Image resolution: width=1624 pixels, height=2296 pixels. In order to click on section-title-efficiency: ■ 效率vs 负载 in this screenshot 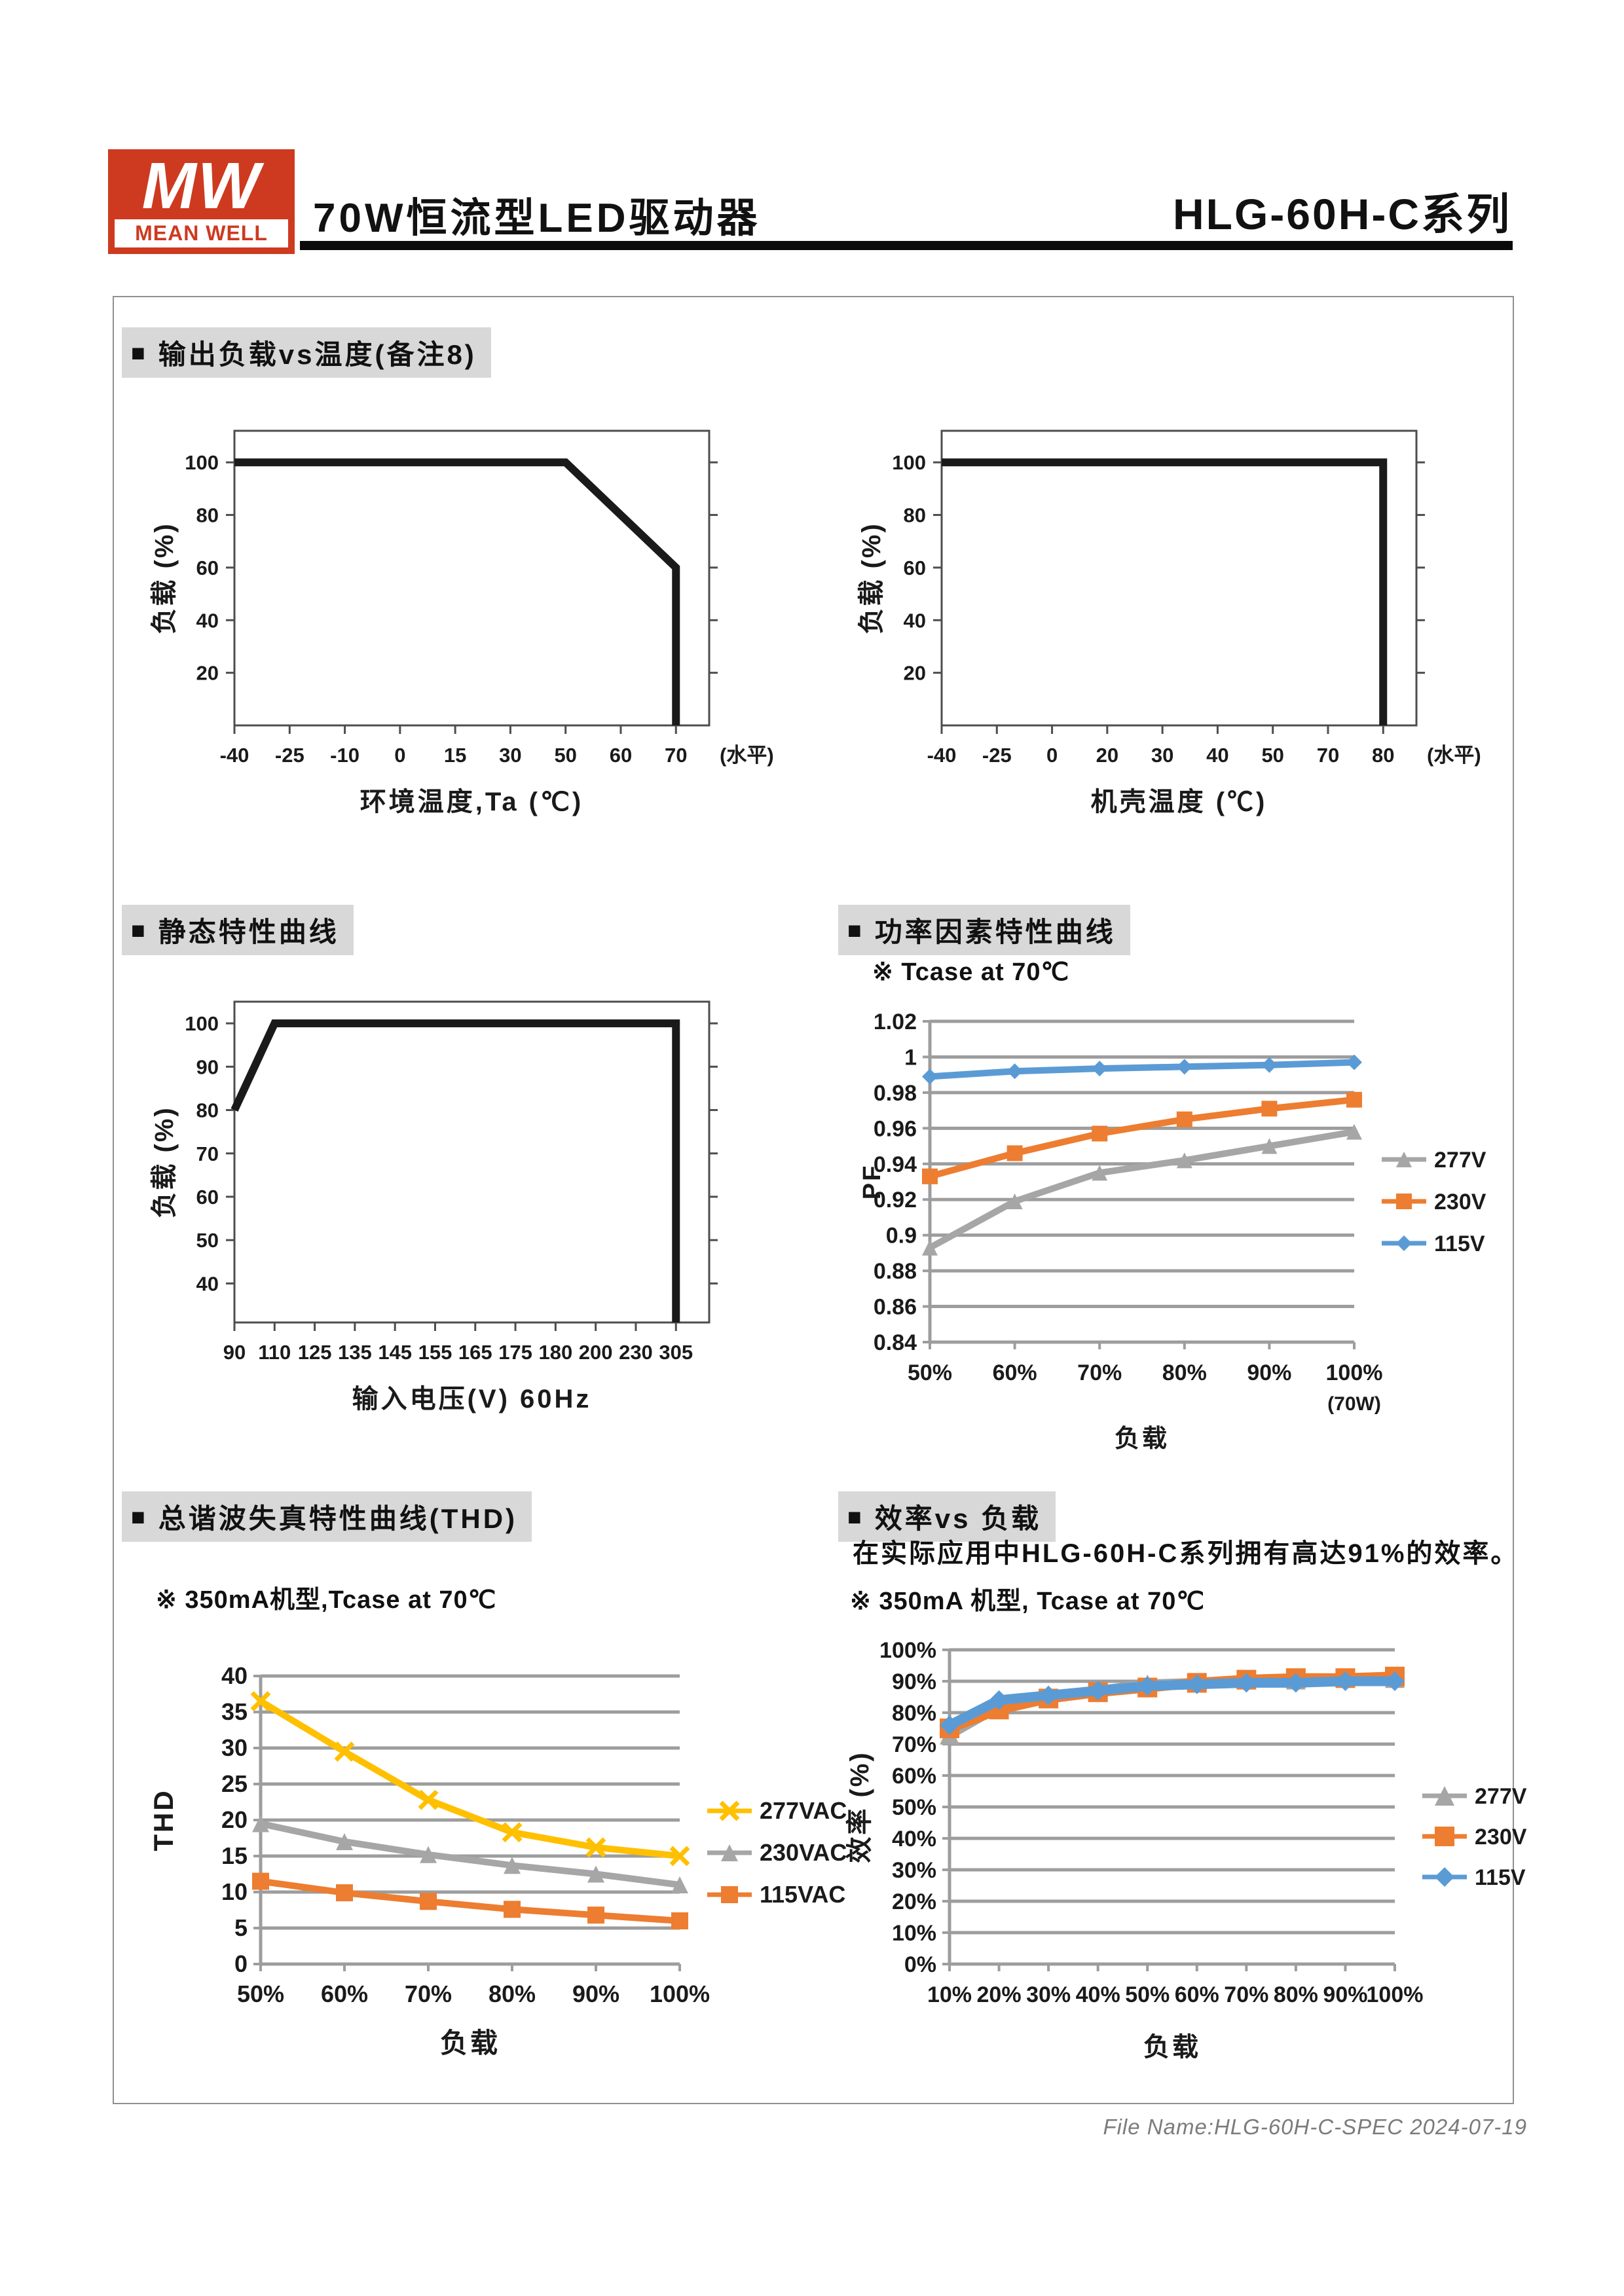, I will do `click(947, 1516)`.